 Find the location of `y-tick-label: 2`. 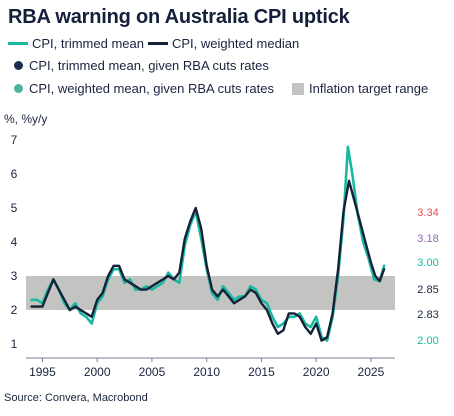

y-tick-label: 2 is located at coordinates (14, 310).